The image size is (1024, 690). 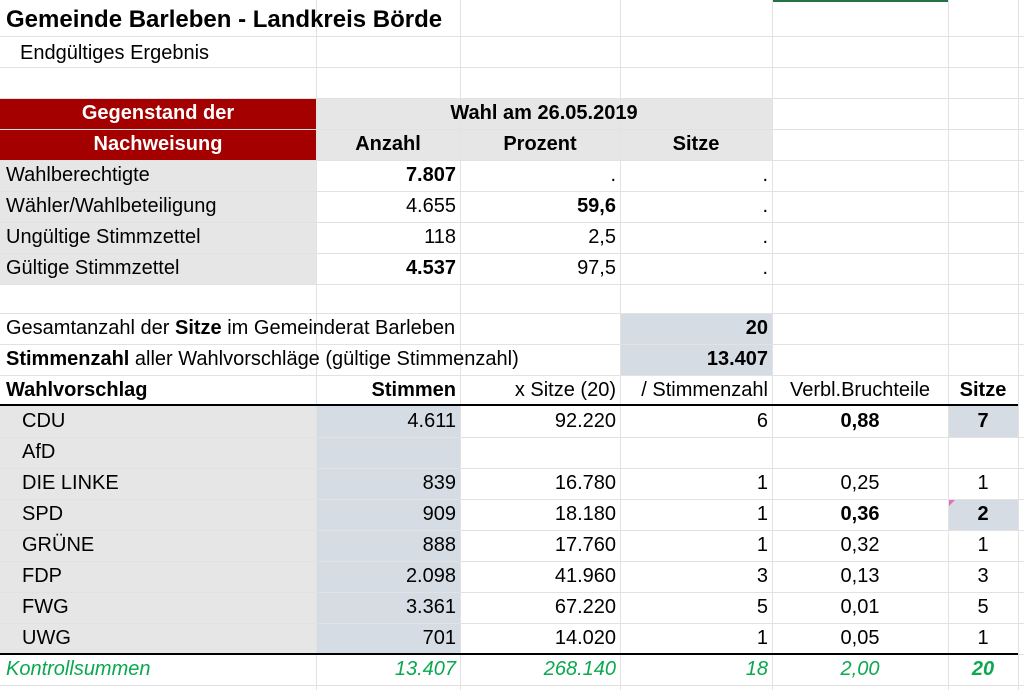 What do you see at coordinates (602, 237) in the screenshot?
I see `stat-prozent: 2,5` at bounding box center [602, 237].